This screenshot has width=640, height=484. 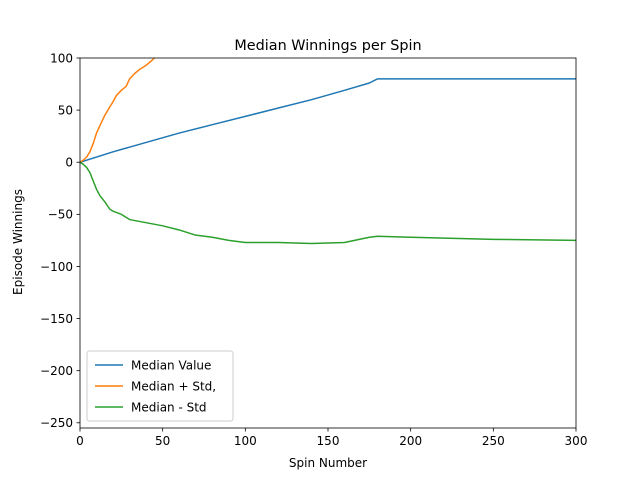 I want to click on y-tick-label: 50, so click(x=65, y=110).